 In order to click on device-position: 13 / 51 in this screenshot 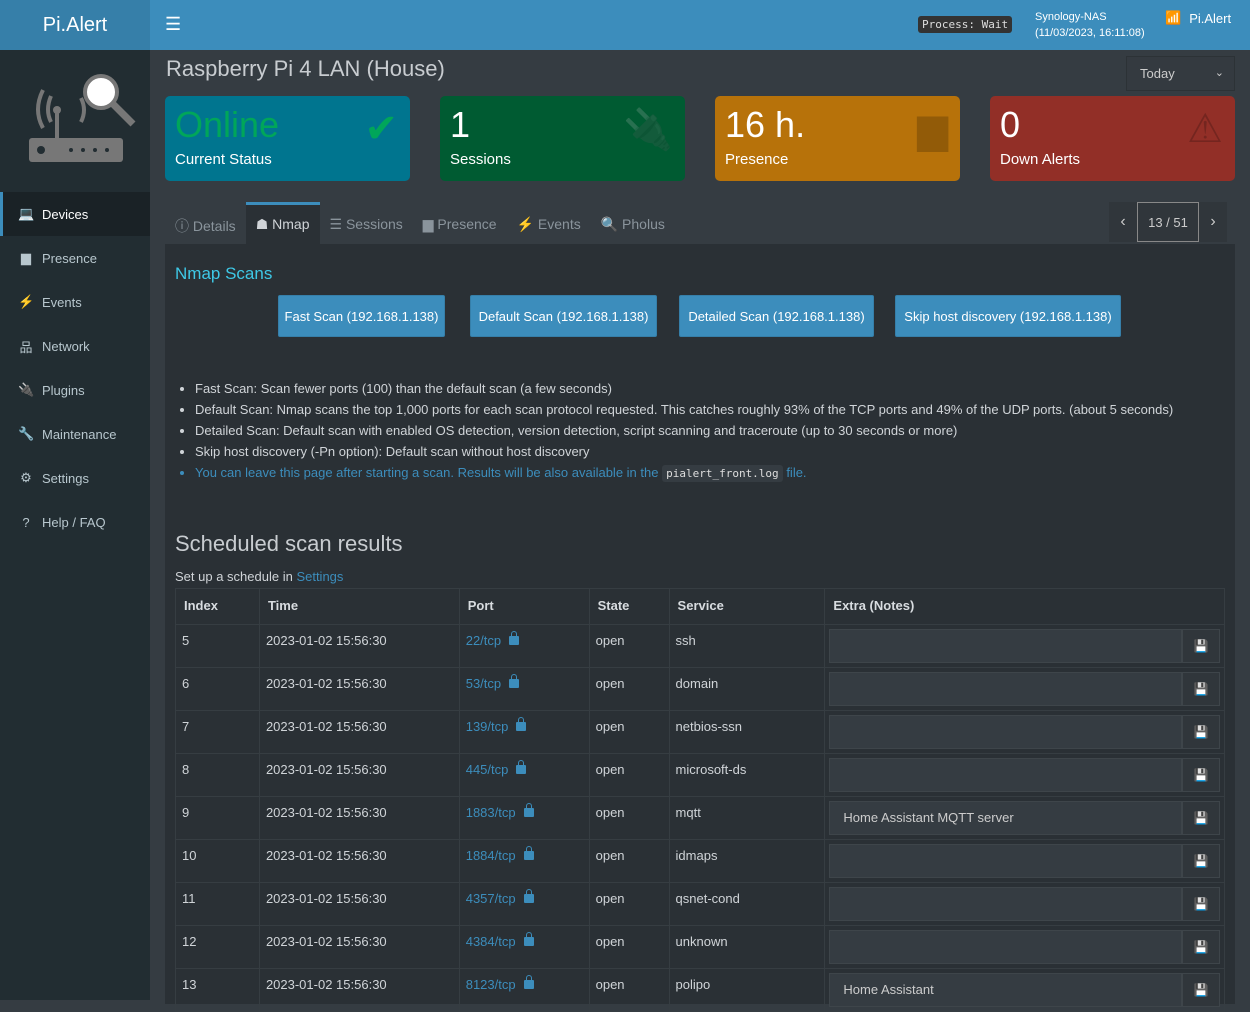, I will do `click(1168, 222)`.